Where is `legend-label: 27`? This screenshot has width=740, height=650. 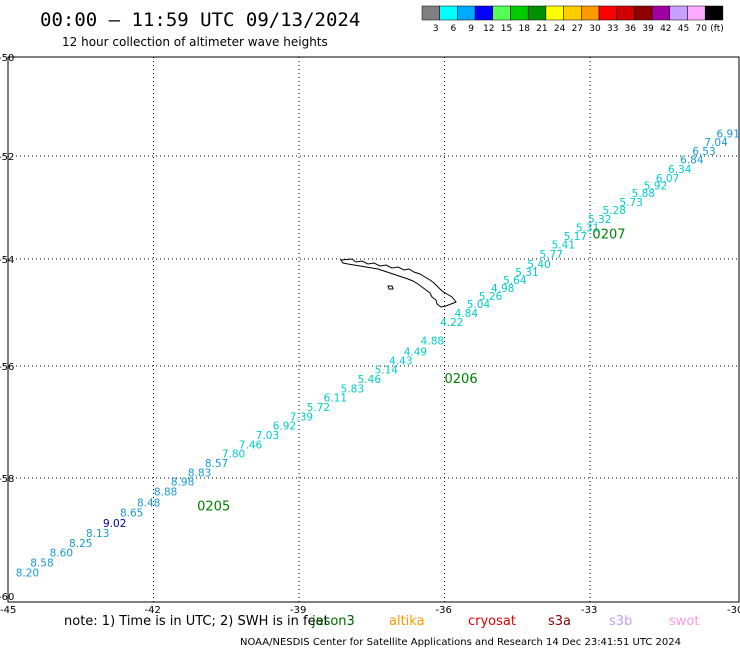 legend-label: 27 is located at coordinates (577, 29).